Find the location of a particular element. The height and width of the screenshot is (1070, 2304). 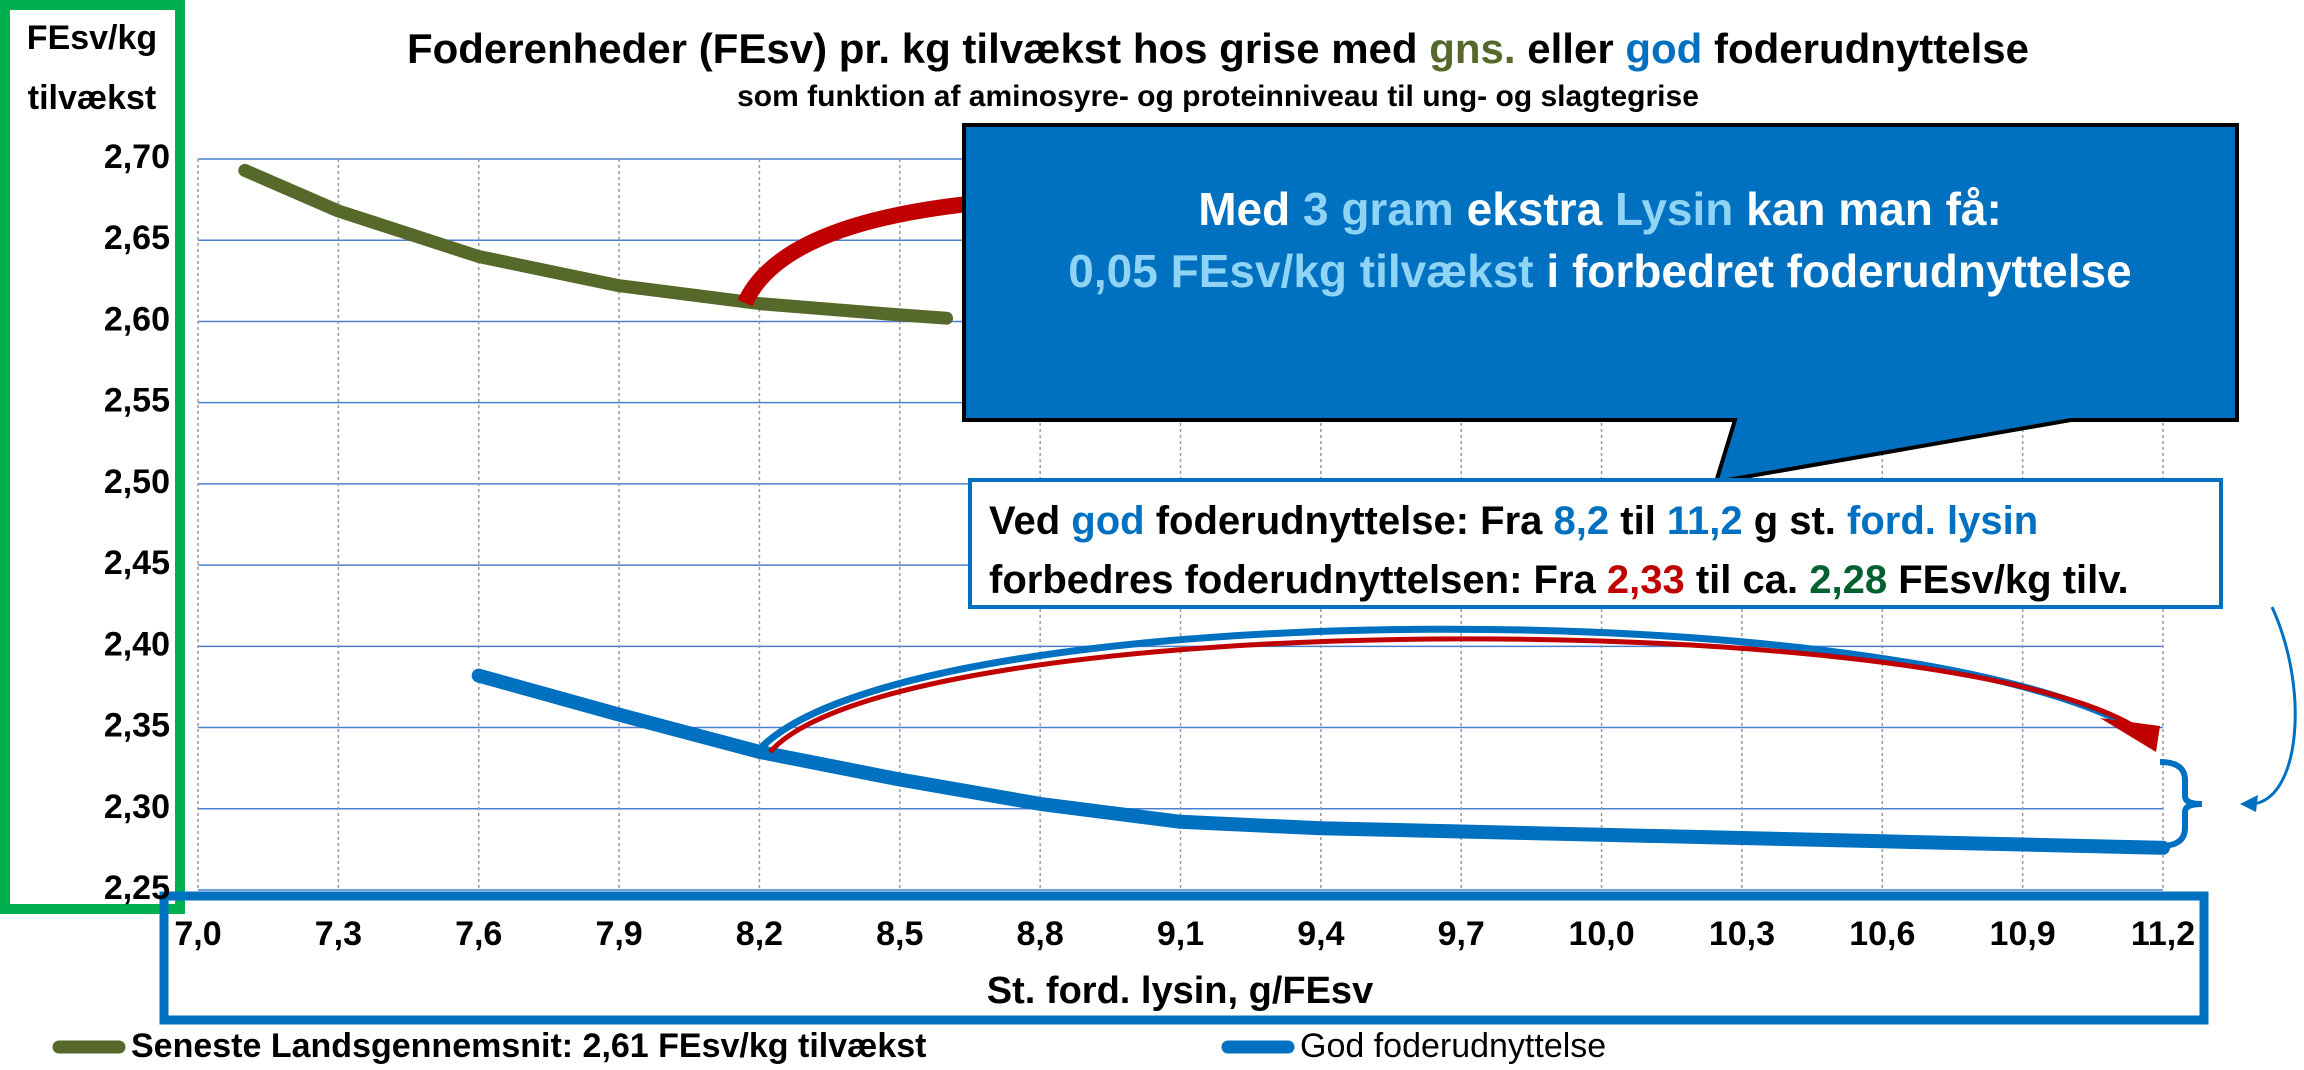

annotation-part: ford. lysin is located at coordinates (1942, 521).